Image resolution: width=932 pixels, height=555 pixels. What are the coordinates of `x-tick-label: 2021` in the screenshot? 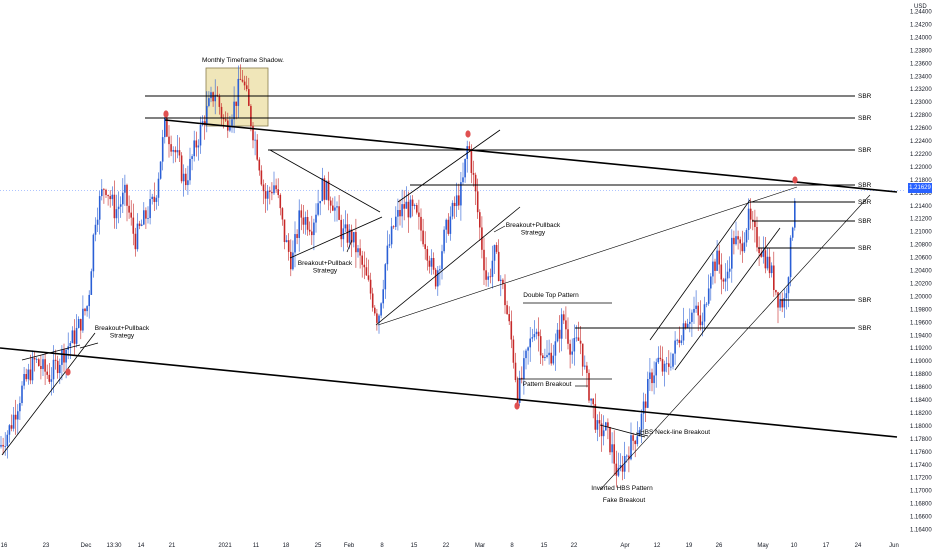 It's located at (225, 546).